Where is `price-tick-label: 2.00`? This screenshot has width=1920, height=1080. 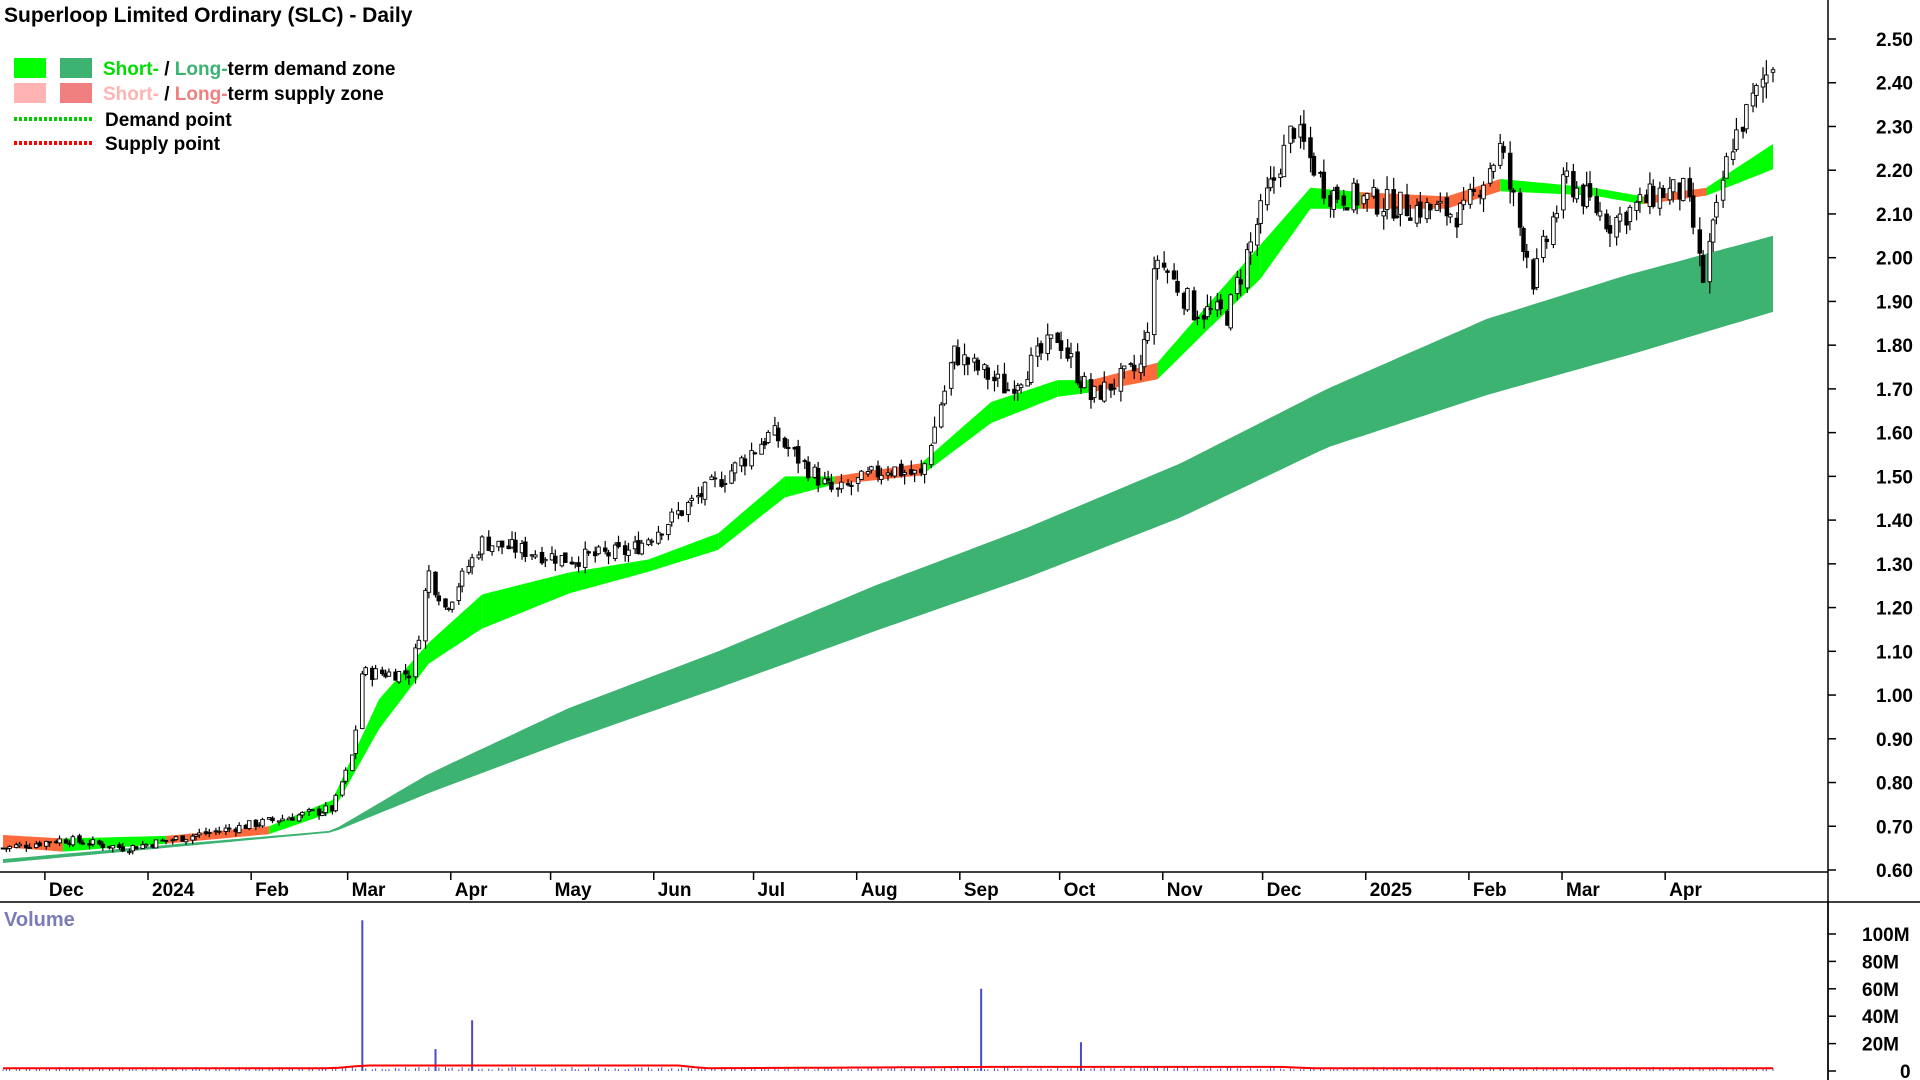 price-tick-label: 2.00 is located at coordinates (1894, 259).